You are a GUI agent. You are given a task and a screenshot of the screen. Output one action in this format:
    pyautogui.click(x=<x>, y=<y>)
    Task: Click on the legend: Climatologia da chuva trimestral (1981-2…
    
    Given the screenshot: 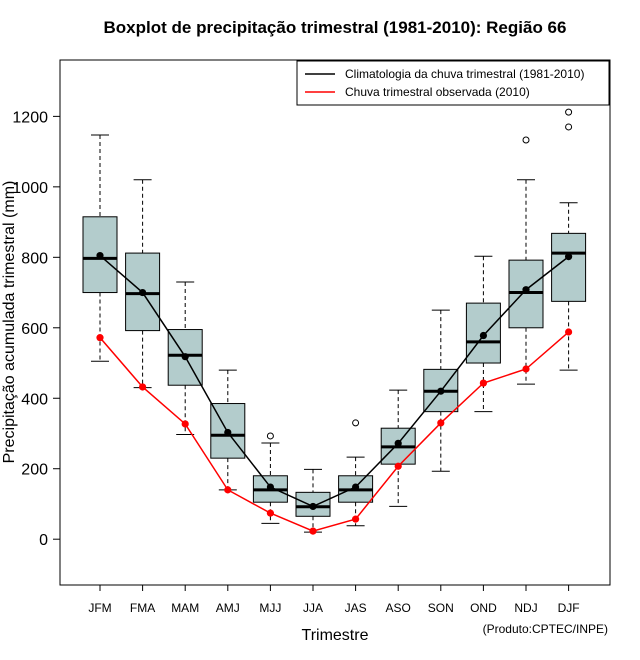 What is the action you would take?
    pyautogui.click(x=453, y=83)
    